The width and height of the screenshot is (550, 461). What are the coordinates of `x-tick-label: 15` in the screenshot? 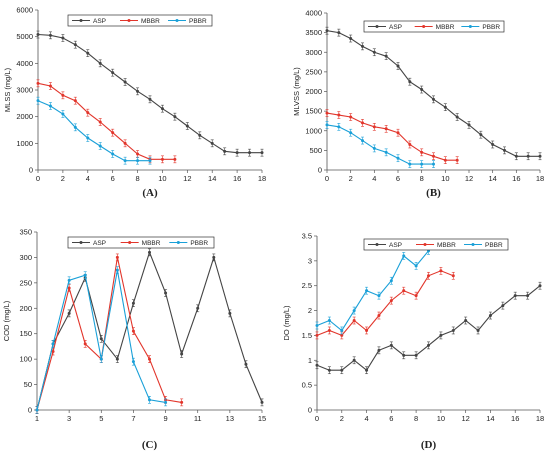 It's located at (262, 418).